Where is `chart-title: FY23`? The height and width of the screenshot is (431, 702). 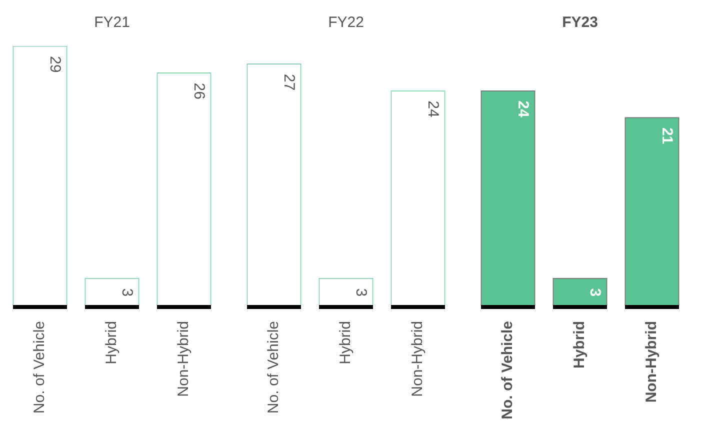 chart-title: FY23 is located at coordinates (580, 23).